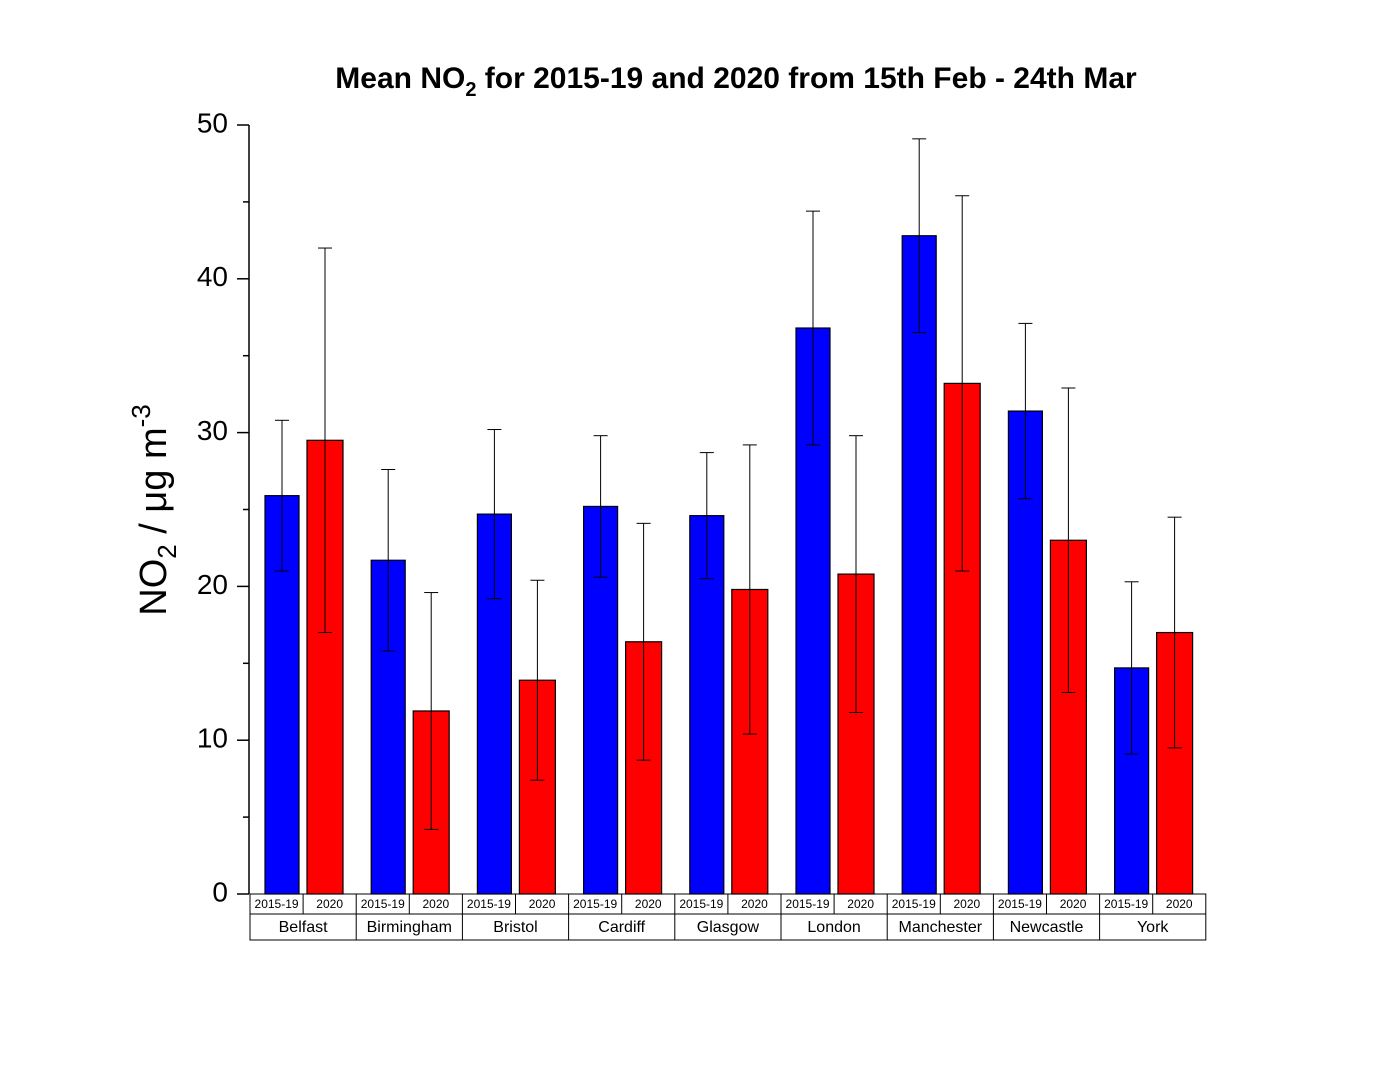 The height and width of the screenshot is (1072, 1400). I want to click on ylabel-subscript: 2, so click(167, 551).